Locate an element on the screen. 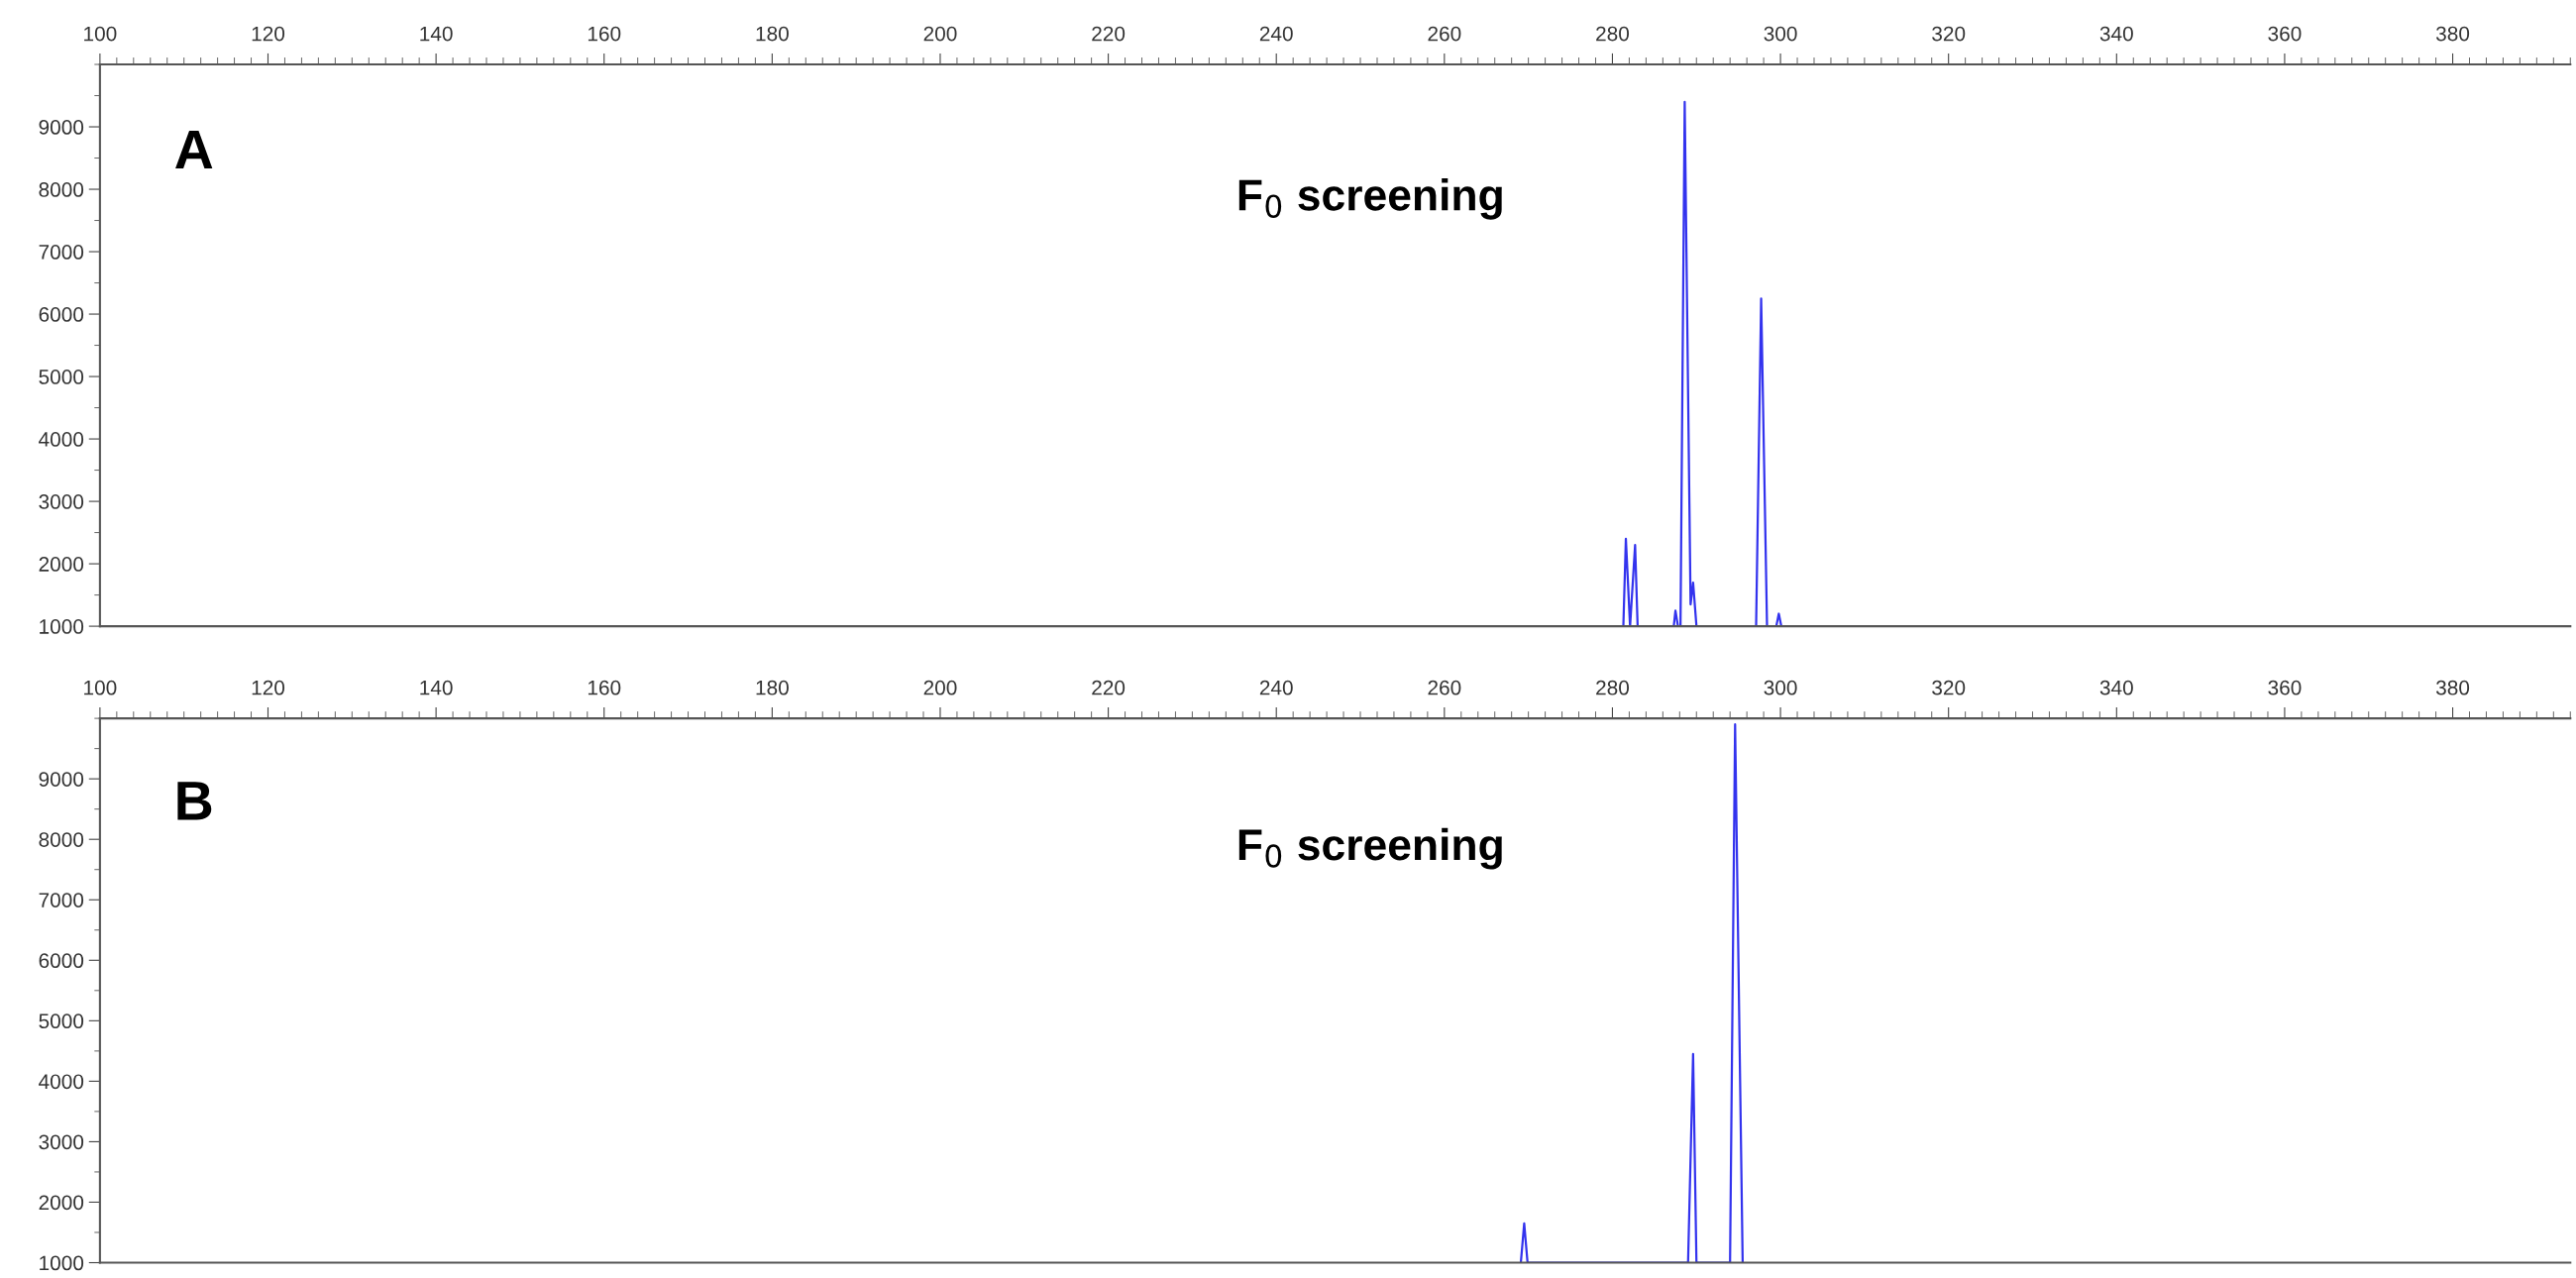 The image size is (2576, 1278). annotation: A is located at coordinates (194, 149).